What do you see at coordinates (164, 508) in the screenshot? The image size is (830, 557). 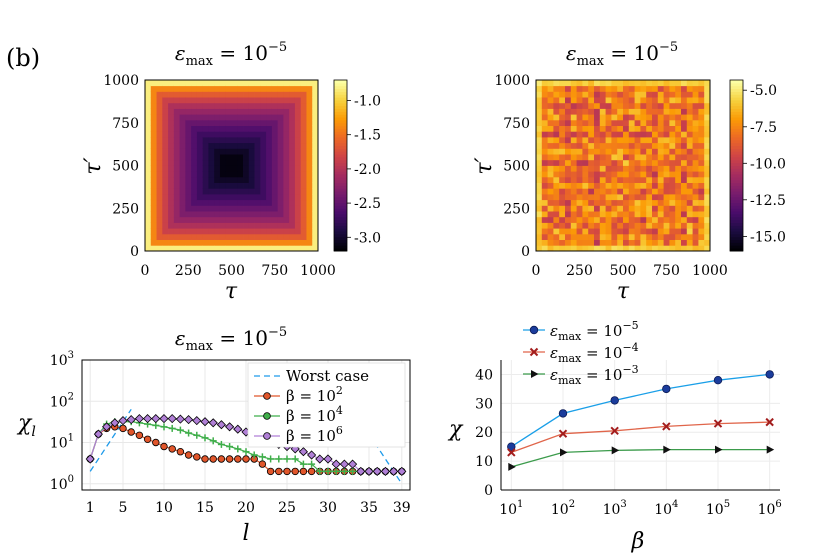 I see `x-tick-label: 10` at bounding box center [164, 508].